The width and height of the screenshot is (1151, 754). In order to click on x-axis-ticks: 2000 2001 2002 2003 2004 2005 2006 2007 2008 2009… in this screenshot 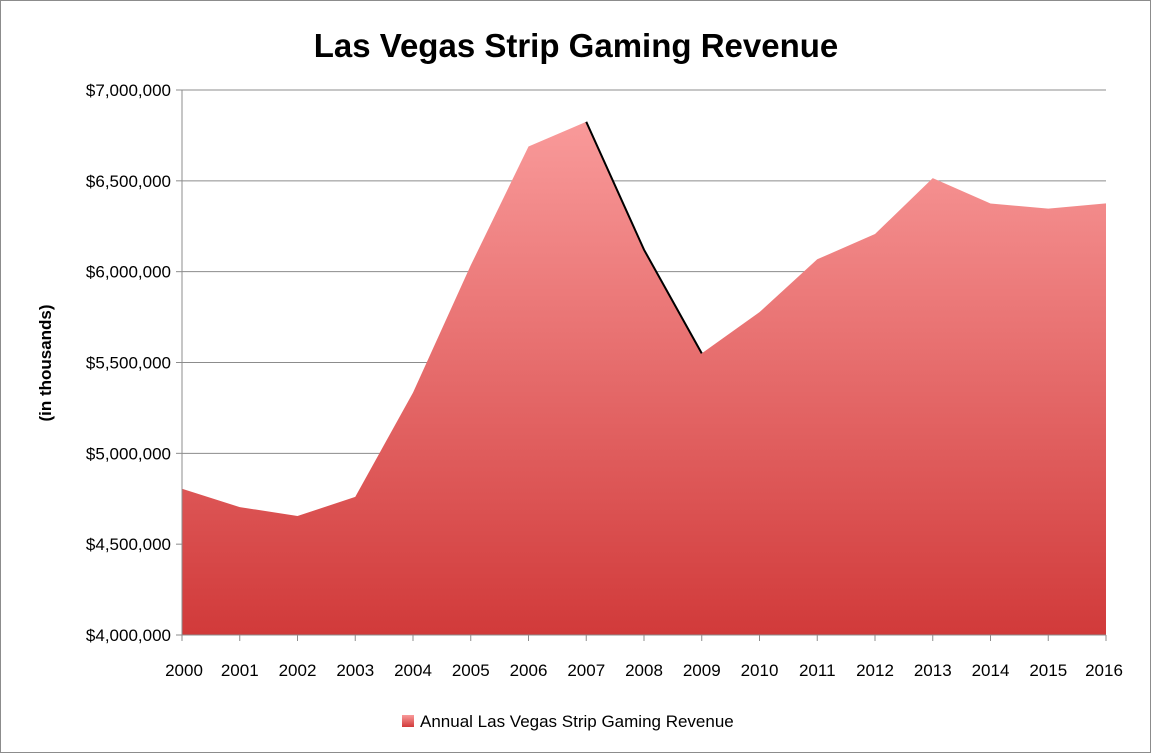, I will do `click(644, 657)`.